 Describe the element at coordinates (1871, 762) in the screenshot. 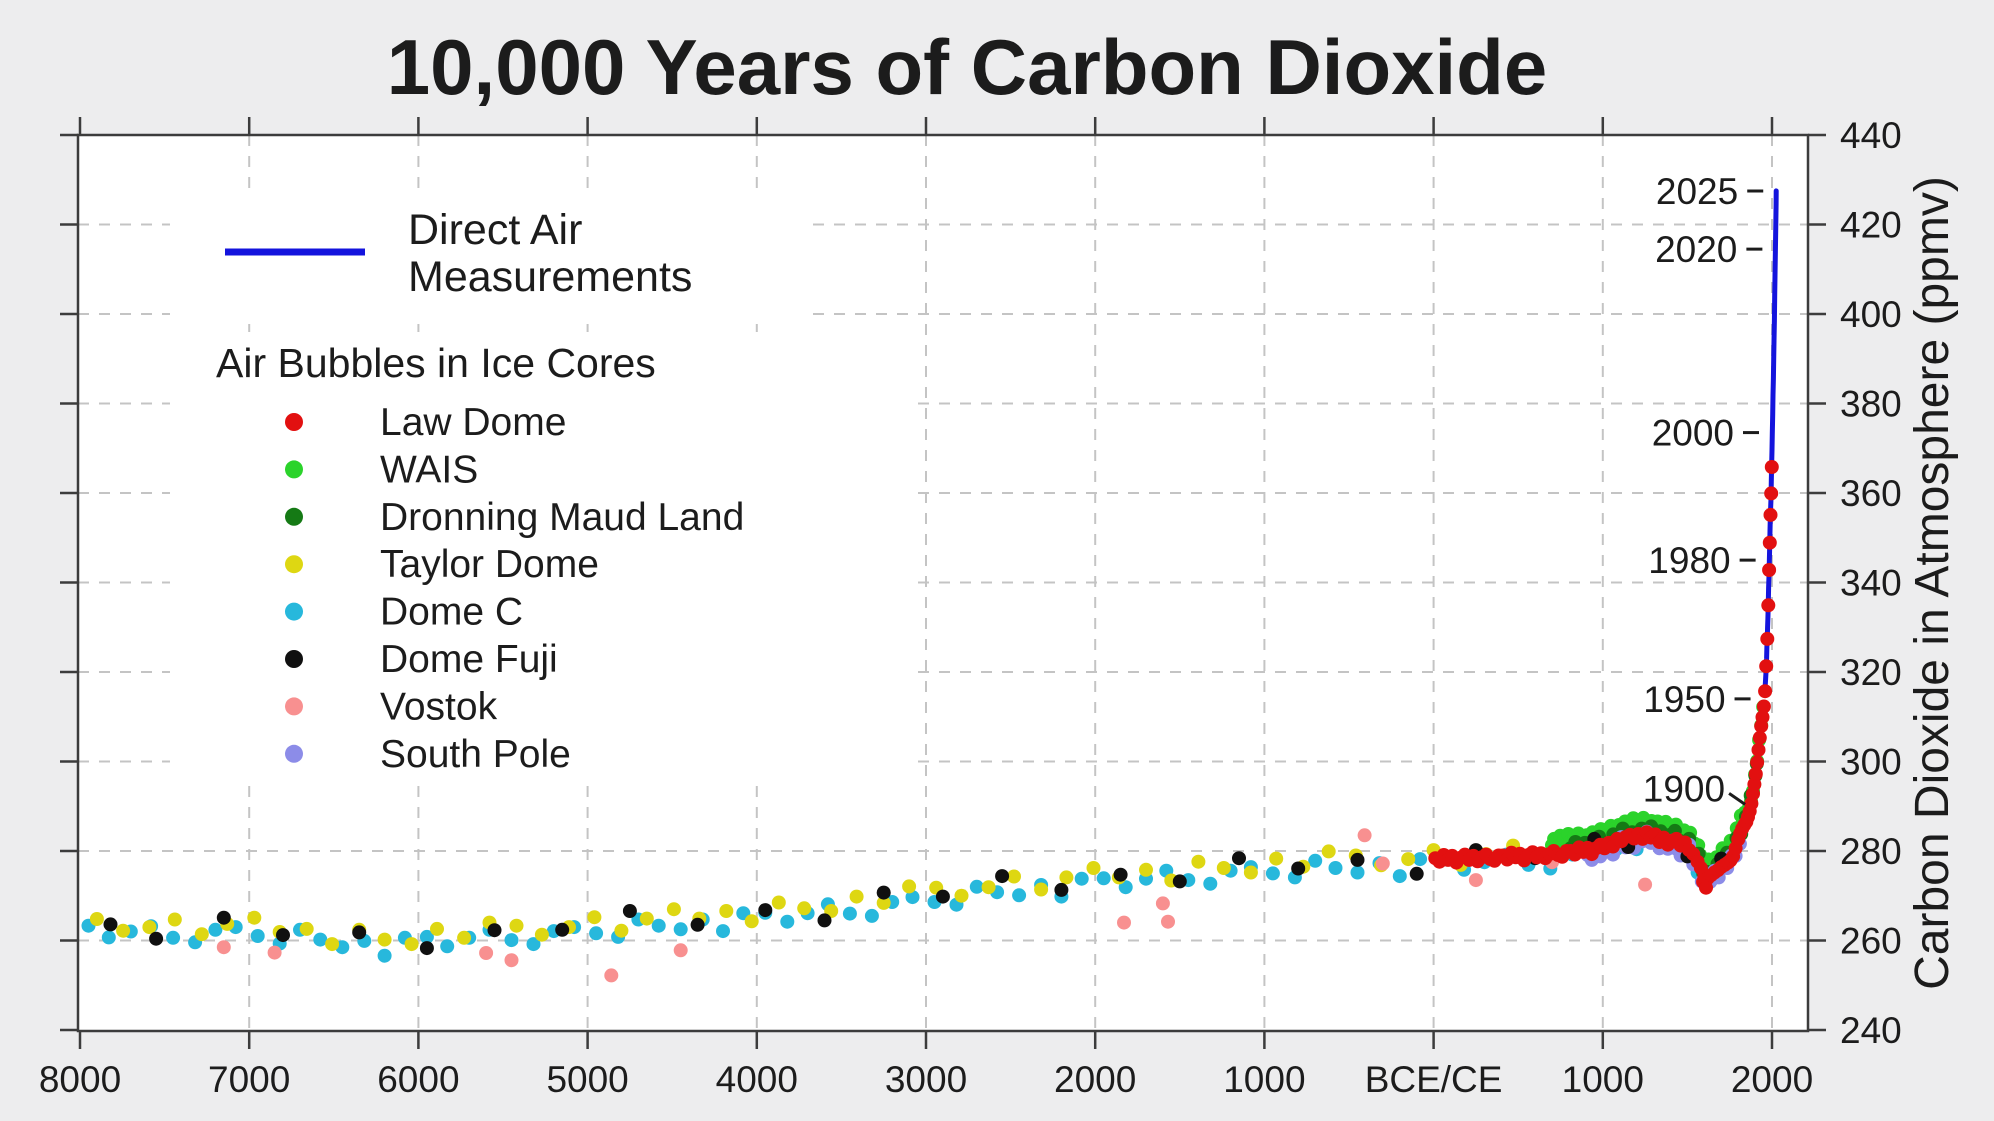

I see `y-tick-label: 300` at that location.